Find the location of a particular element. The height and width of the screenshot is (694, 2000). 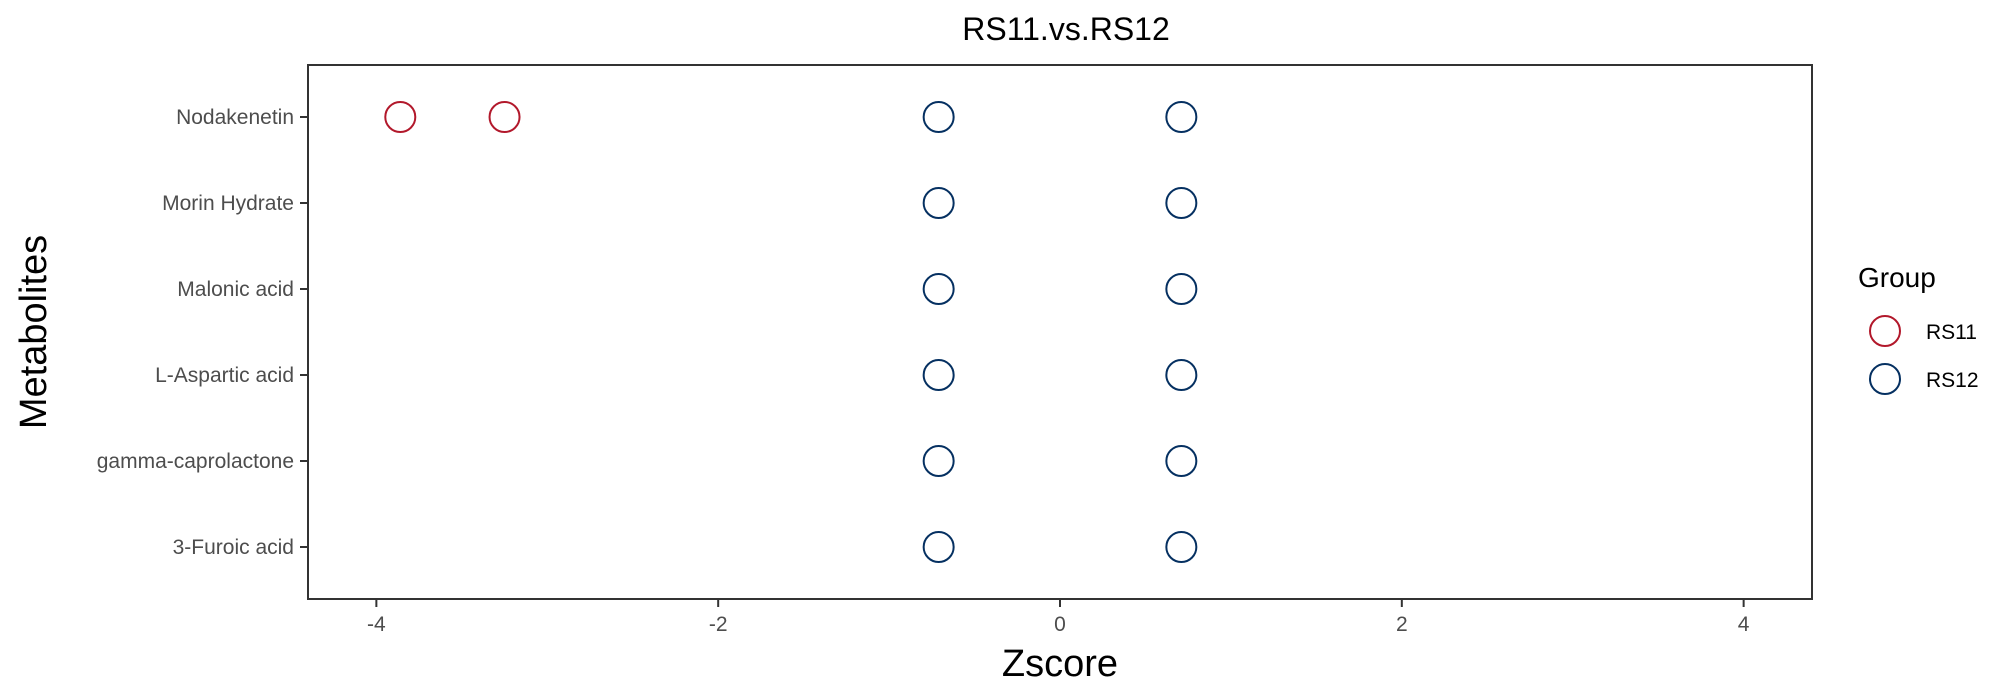

legend-key-rs11 is located at coordinates (1885, 331).